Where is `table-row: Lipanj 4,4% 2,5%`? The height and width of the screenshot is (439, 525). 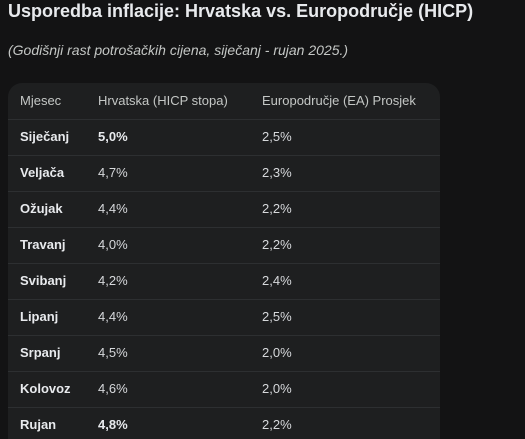
table-row: Lipanj 4,4% 2,5% is located at coordinates (224, 317).